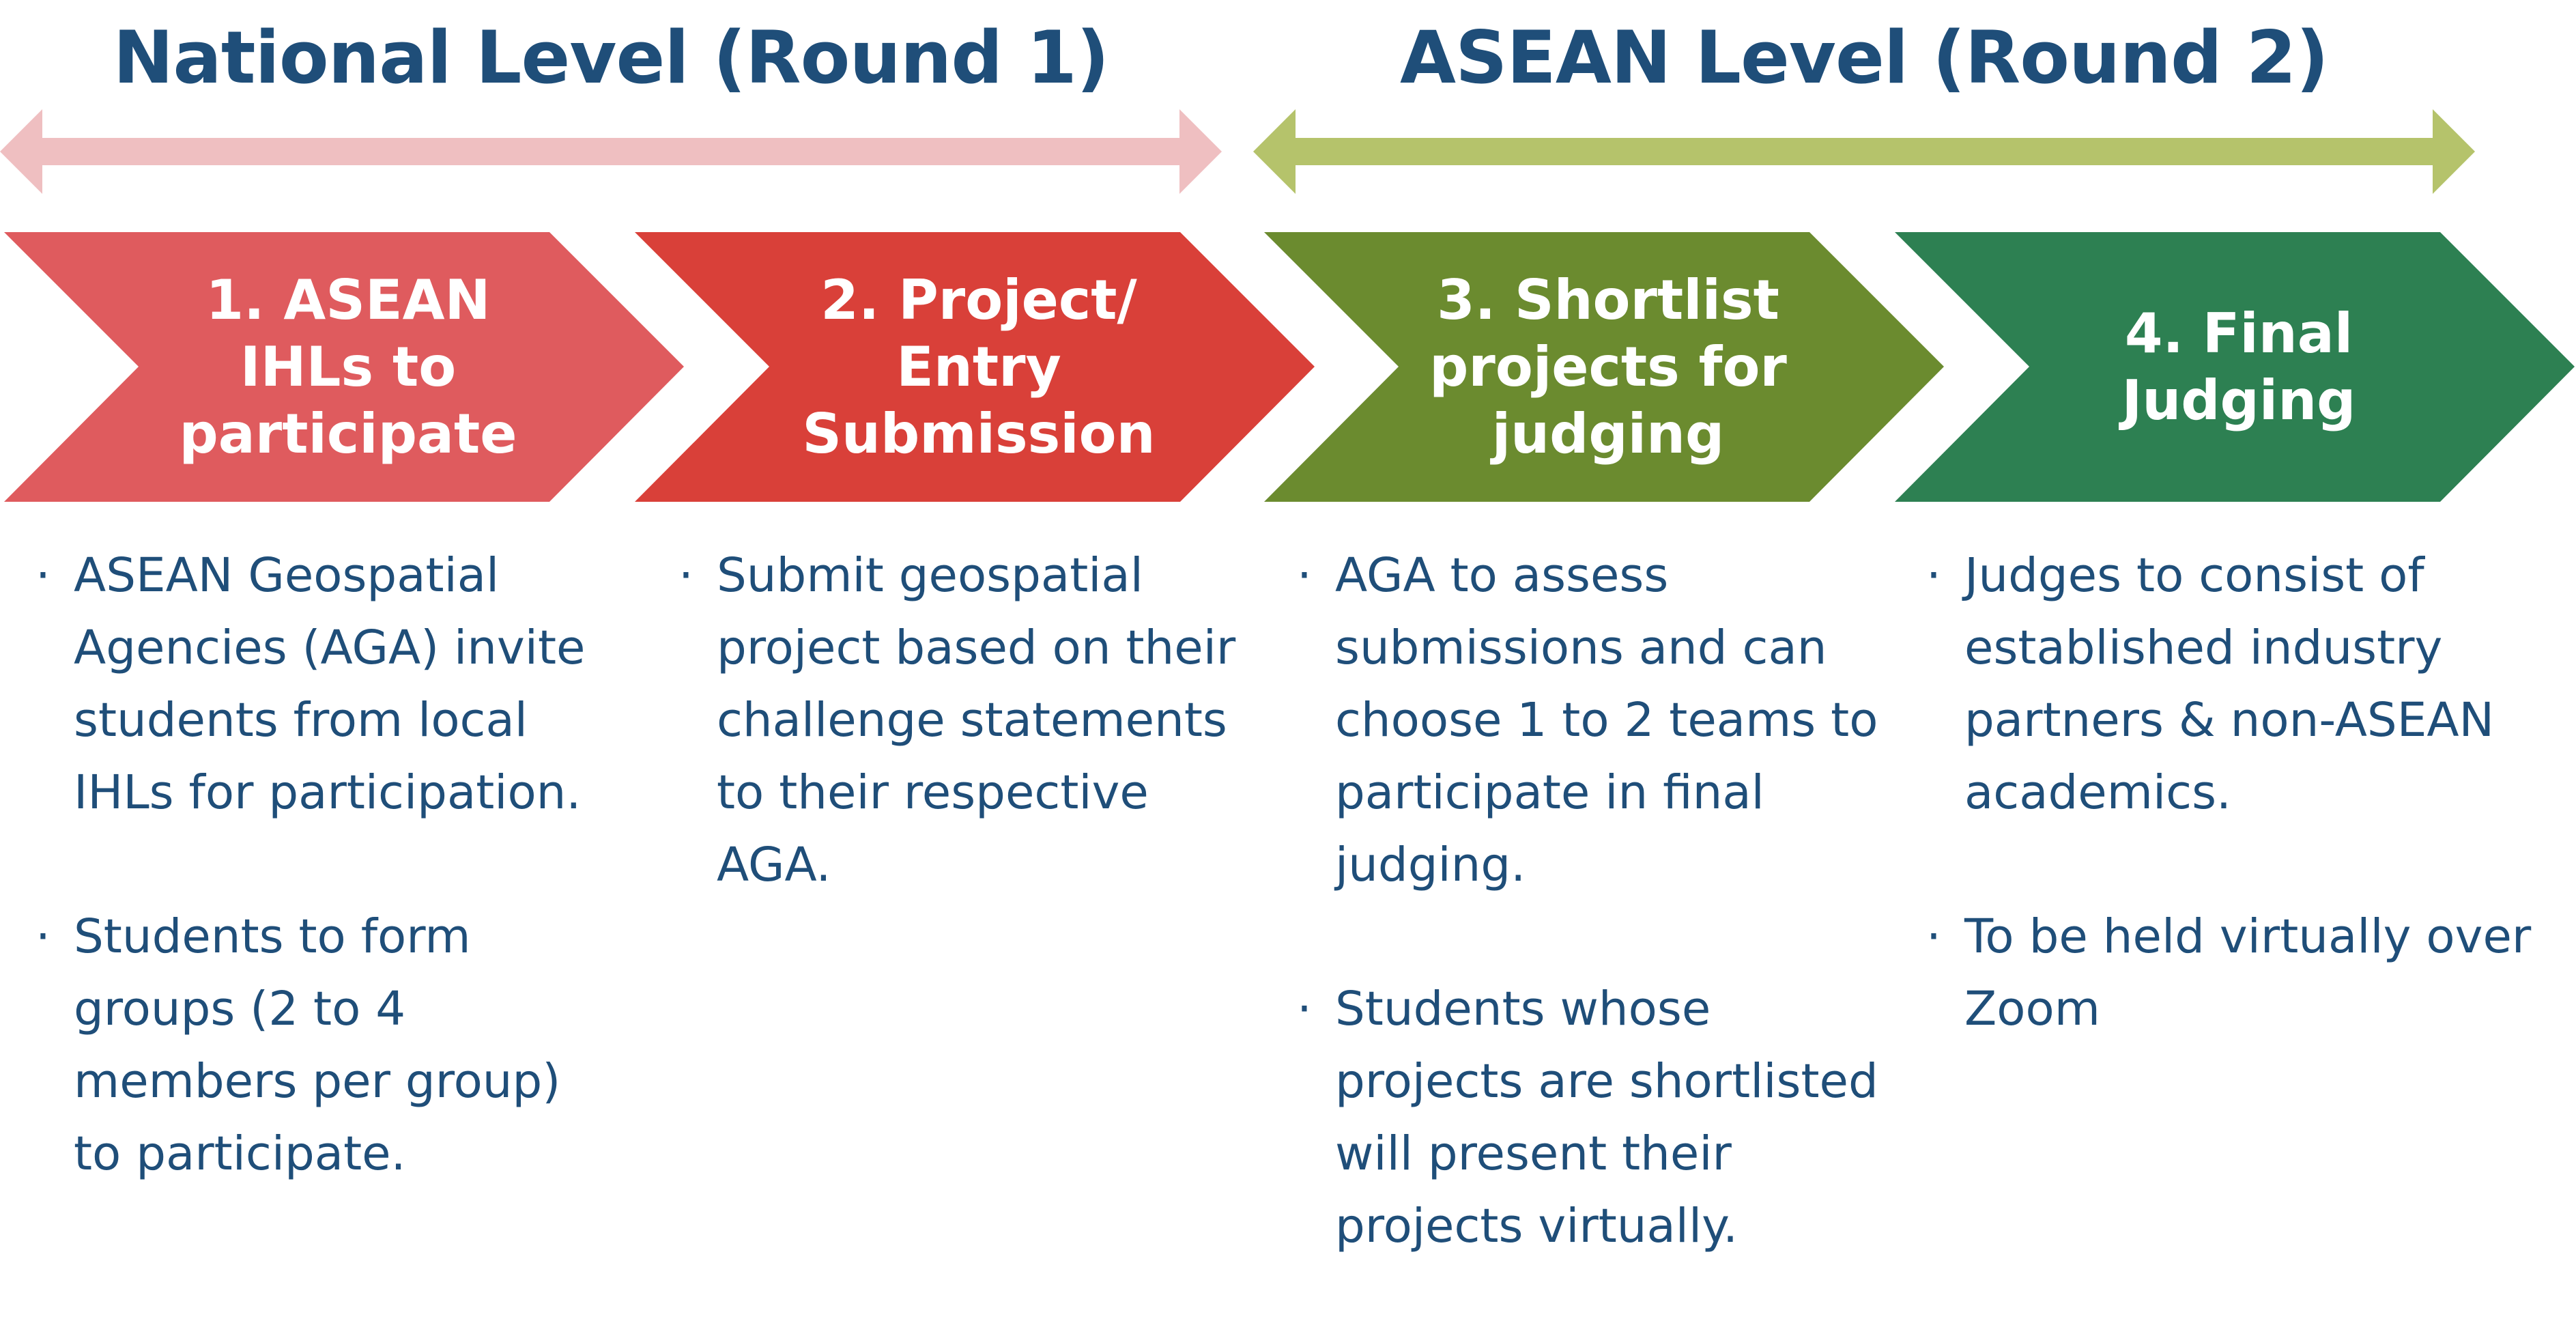 The image size is (2576, 1334). I want to click on step-4-title: 4. Final Judging, so click(2239, 367).